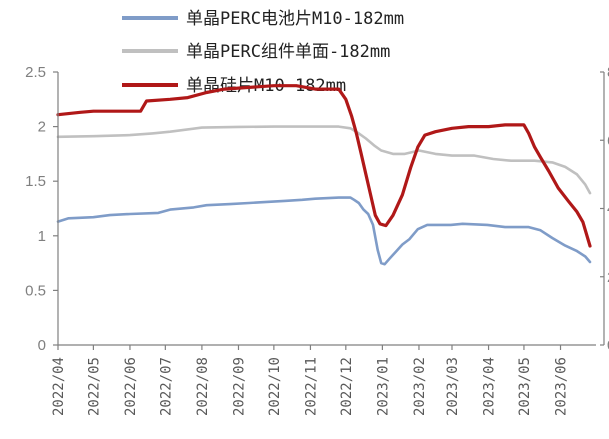 This screenshot has width=609, height=439. What do you see at coordinates (311, 386) in the screenshot?
I see `x-tick-label: 2022/11` at bounding box center [311, 386].